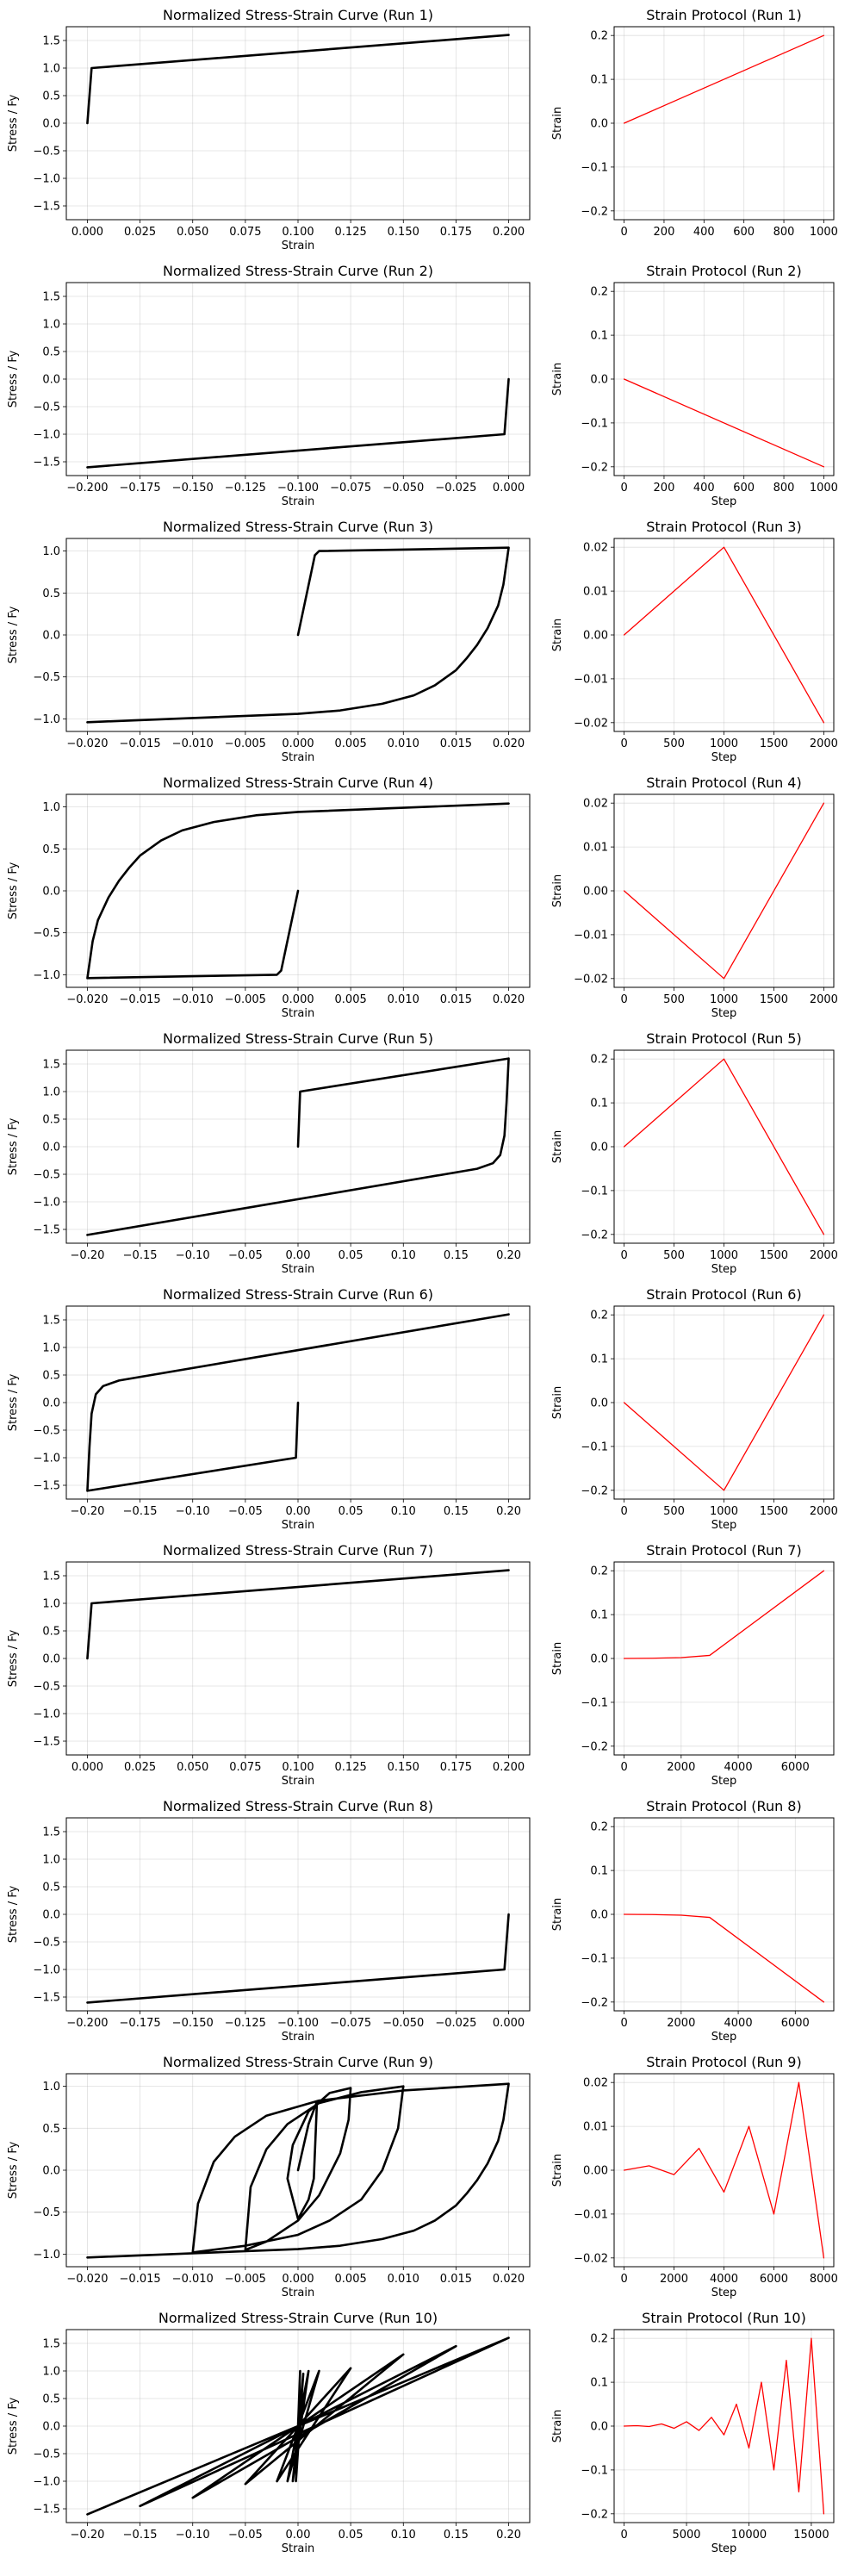  I want to click on chart-title: Strain Protocol (Run 4), so click(723, 783).